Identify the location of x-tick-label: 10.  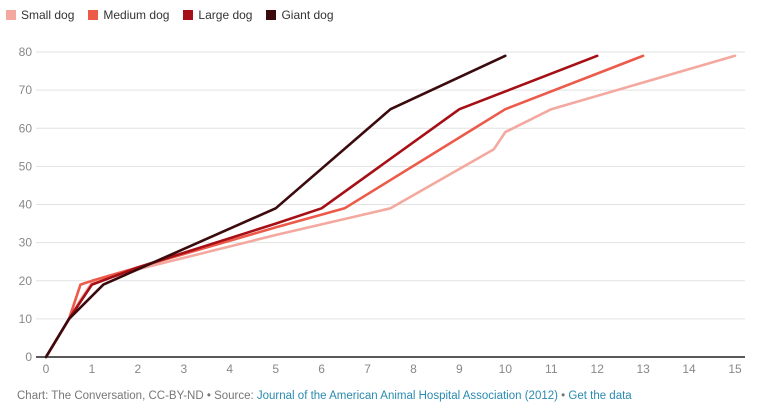
(506, 369).